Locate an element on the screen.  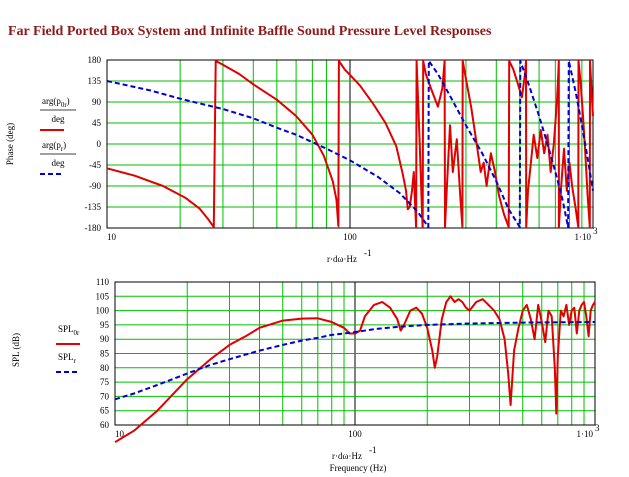
legend-label: SPL0r is located at coordinates (69, 330).